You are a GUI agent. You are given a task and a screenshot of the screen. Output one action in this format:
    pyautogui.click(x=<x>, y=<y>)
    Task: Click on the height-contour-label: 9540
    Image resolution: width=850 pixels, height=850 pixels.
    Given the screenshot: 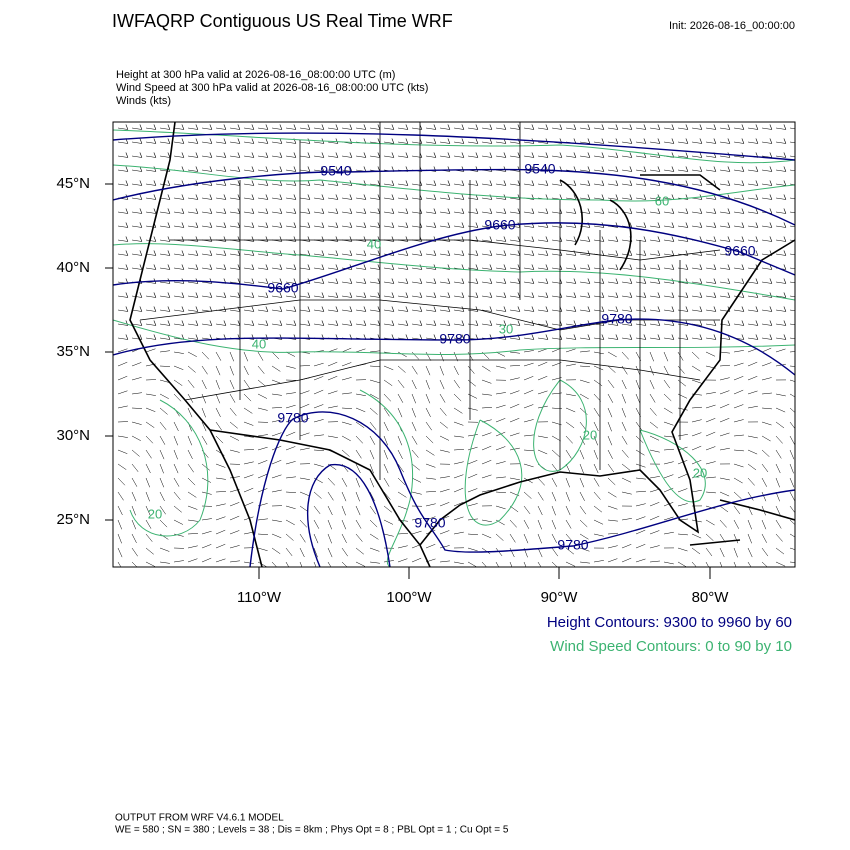 What is the action you would take?
    pyautogui.click(x=539, y=169)
    